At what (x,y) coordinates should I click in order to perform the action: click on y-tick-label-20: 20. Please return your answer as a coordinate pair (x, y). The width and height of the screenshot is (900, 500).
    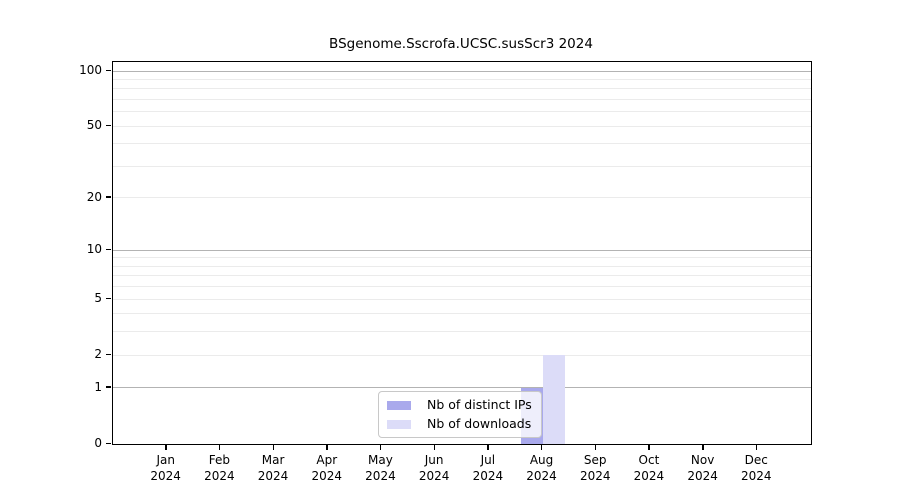
    Looking at the image, I should click on (94, 196).